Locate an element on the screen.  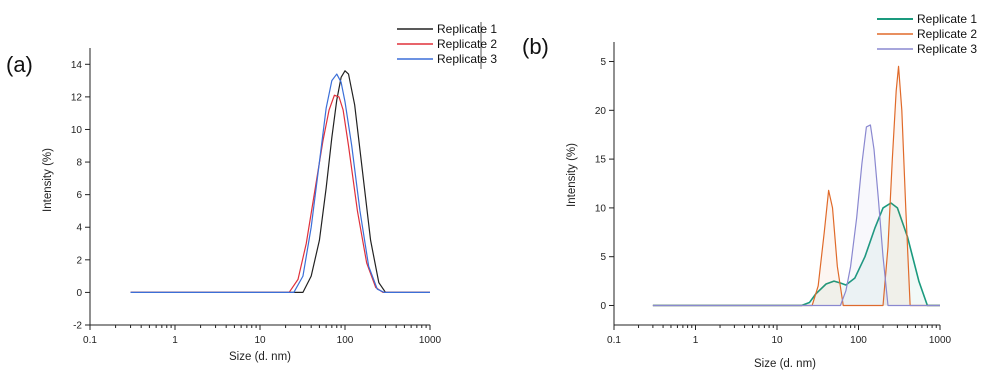
panel-label-a: (a) is located at coordinates (19, 64).